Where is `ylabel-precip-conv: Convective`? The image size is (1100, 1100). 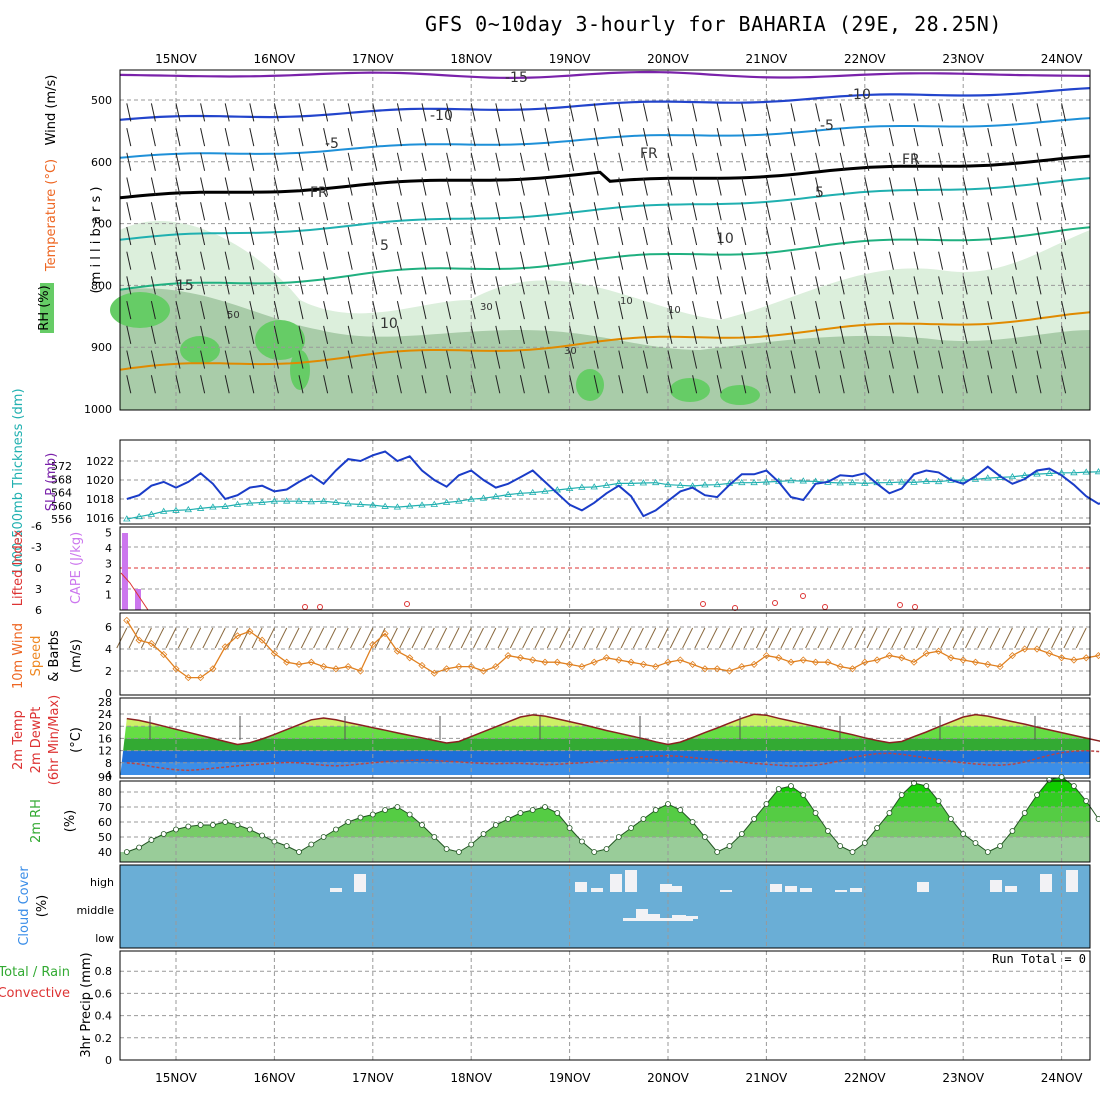 ylabel-precip-conv: Convective is located at coordinates (35, 993).